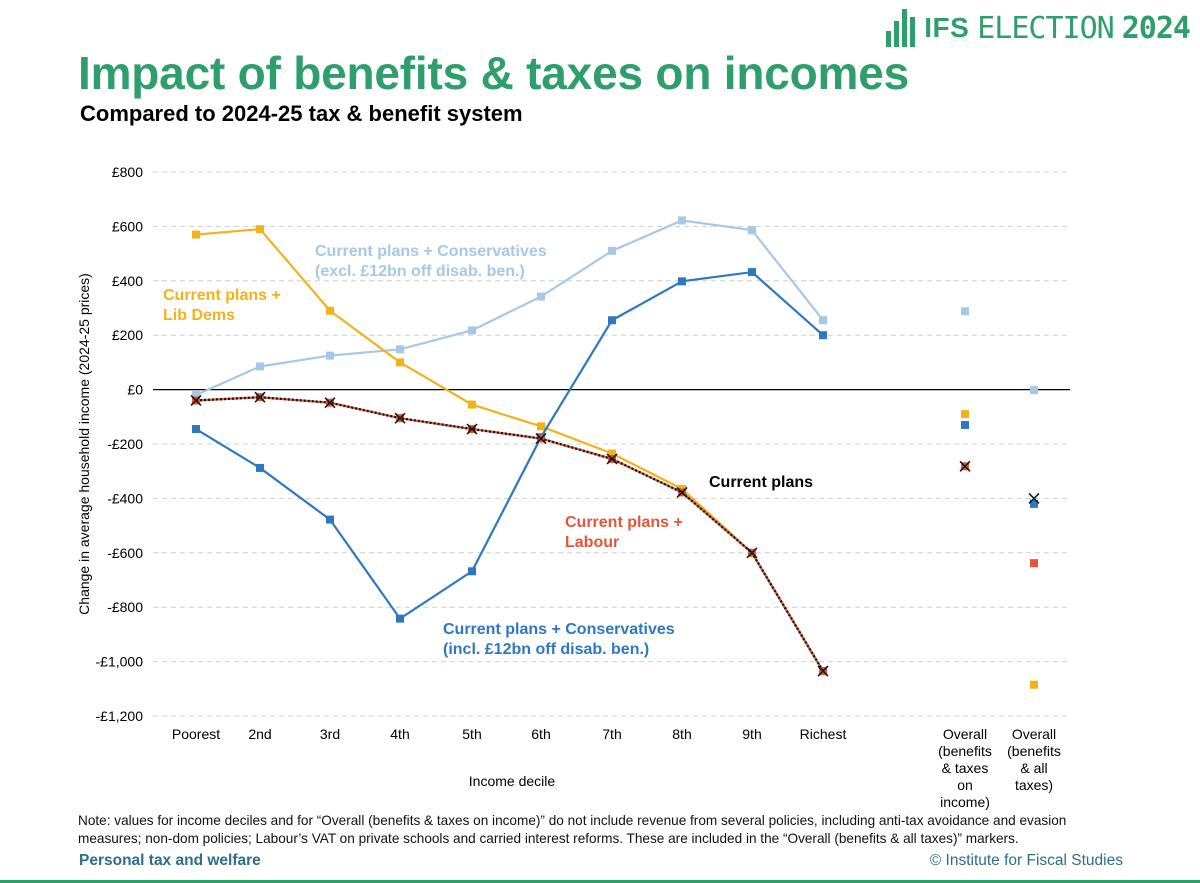 The image size is (1200, 883). What do you see at coordinates (592, 542) in the screenshot?
I see `series-label: Labour` at bounding box center [592, 542].